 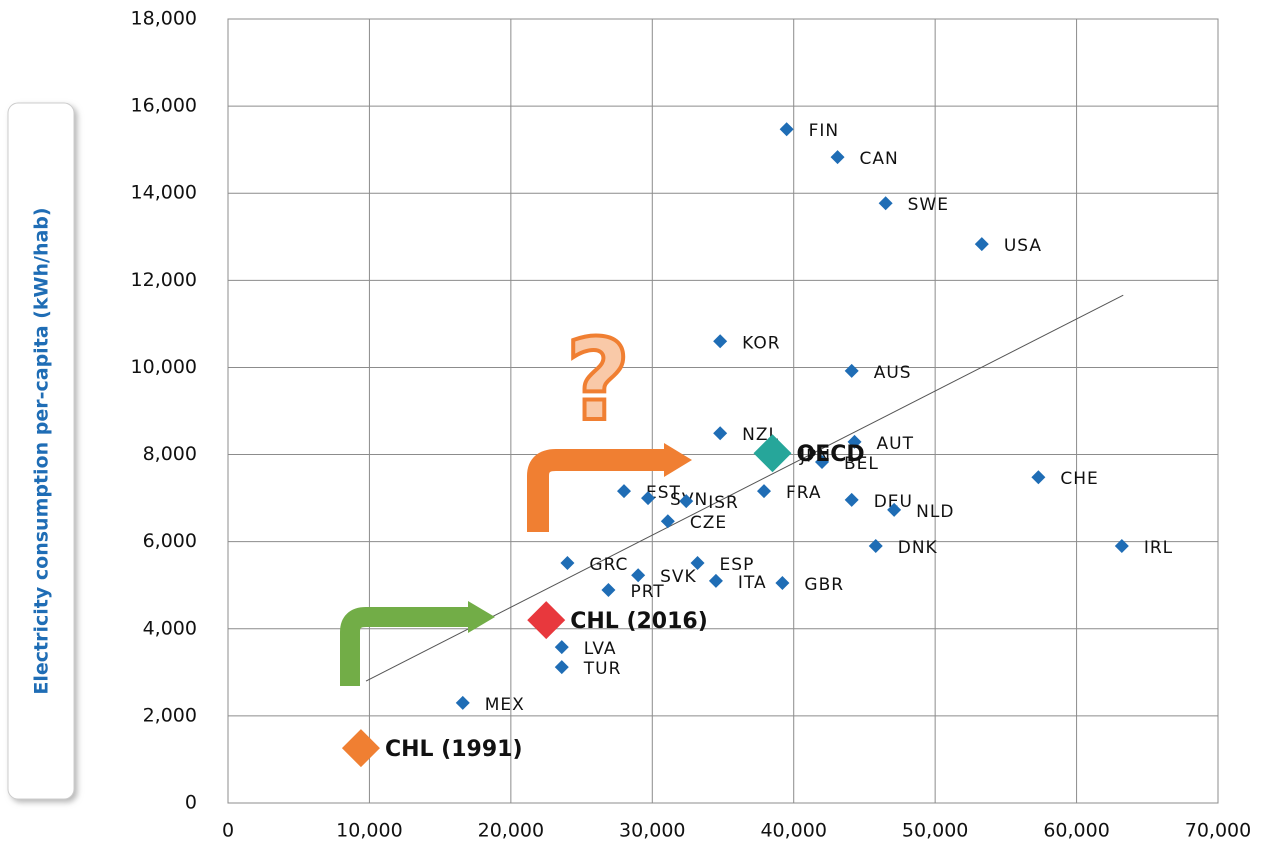 I want to click on point-label: PRT, so click(x=647, y=592).